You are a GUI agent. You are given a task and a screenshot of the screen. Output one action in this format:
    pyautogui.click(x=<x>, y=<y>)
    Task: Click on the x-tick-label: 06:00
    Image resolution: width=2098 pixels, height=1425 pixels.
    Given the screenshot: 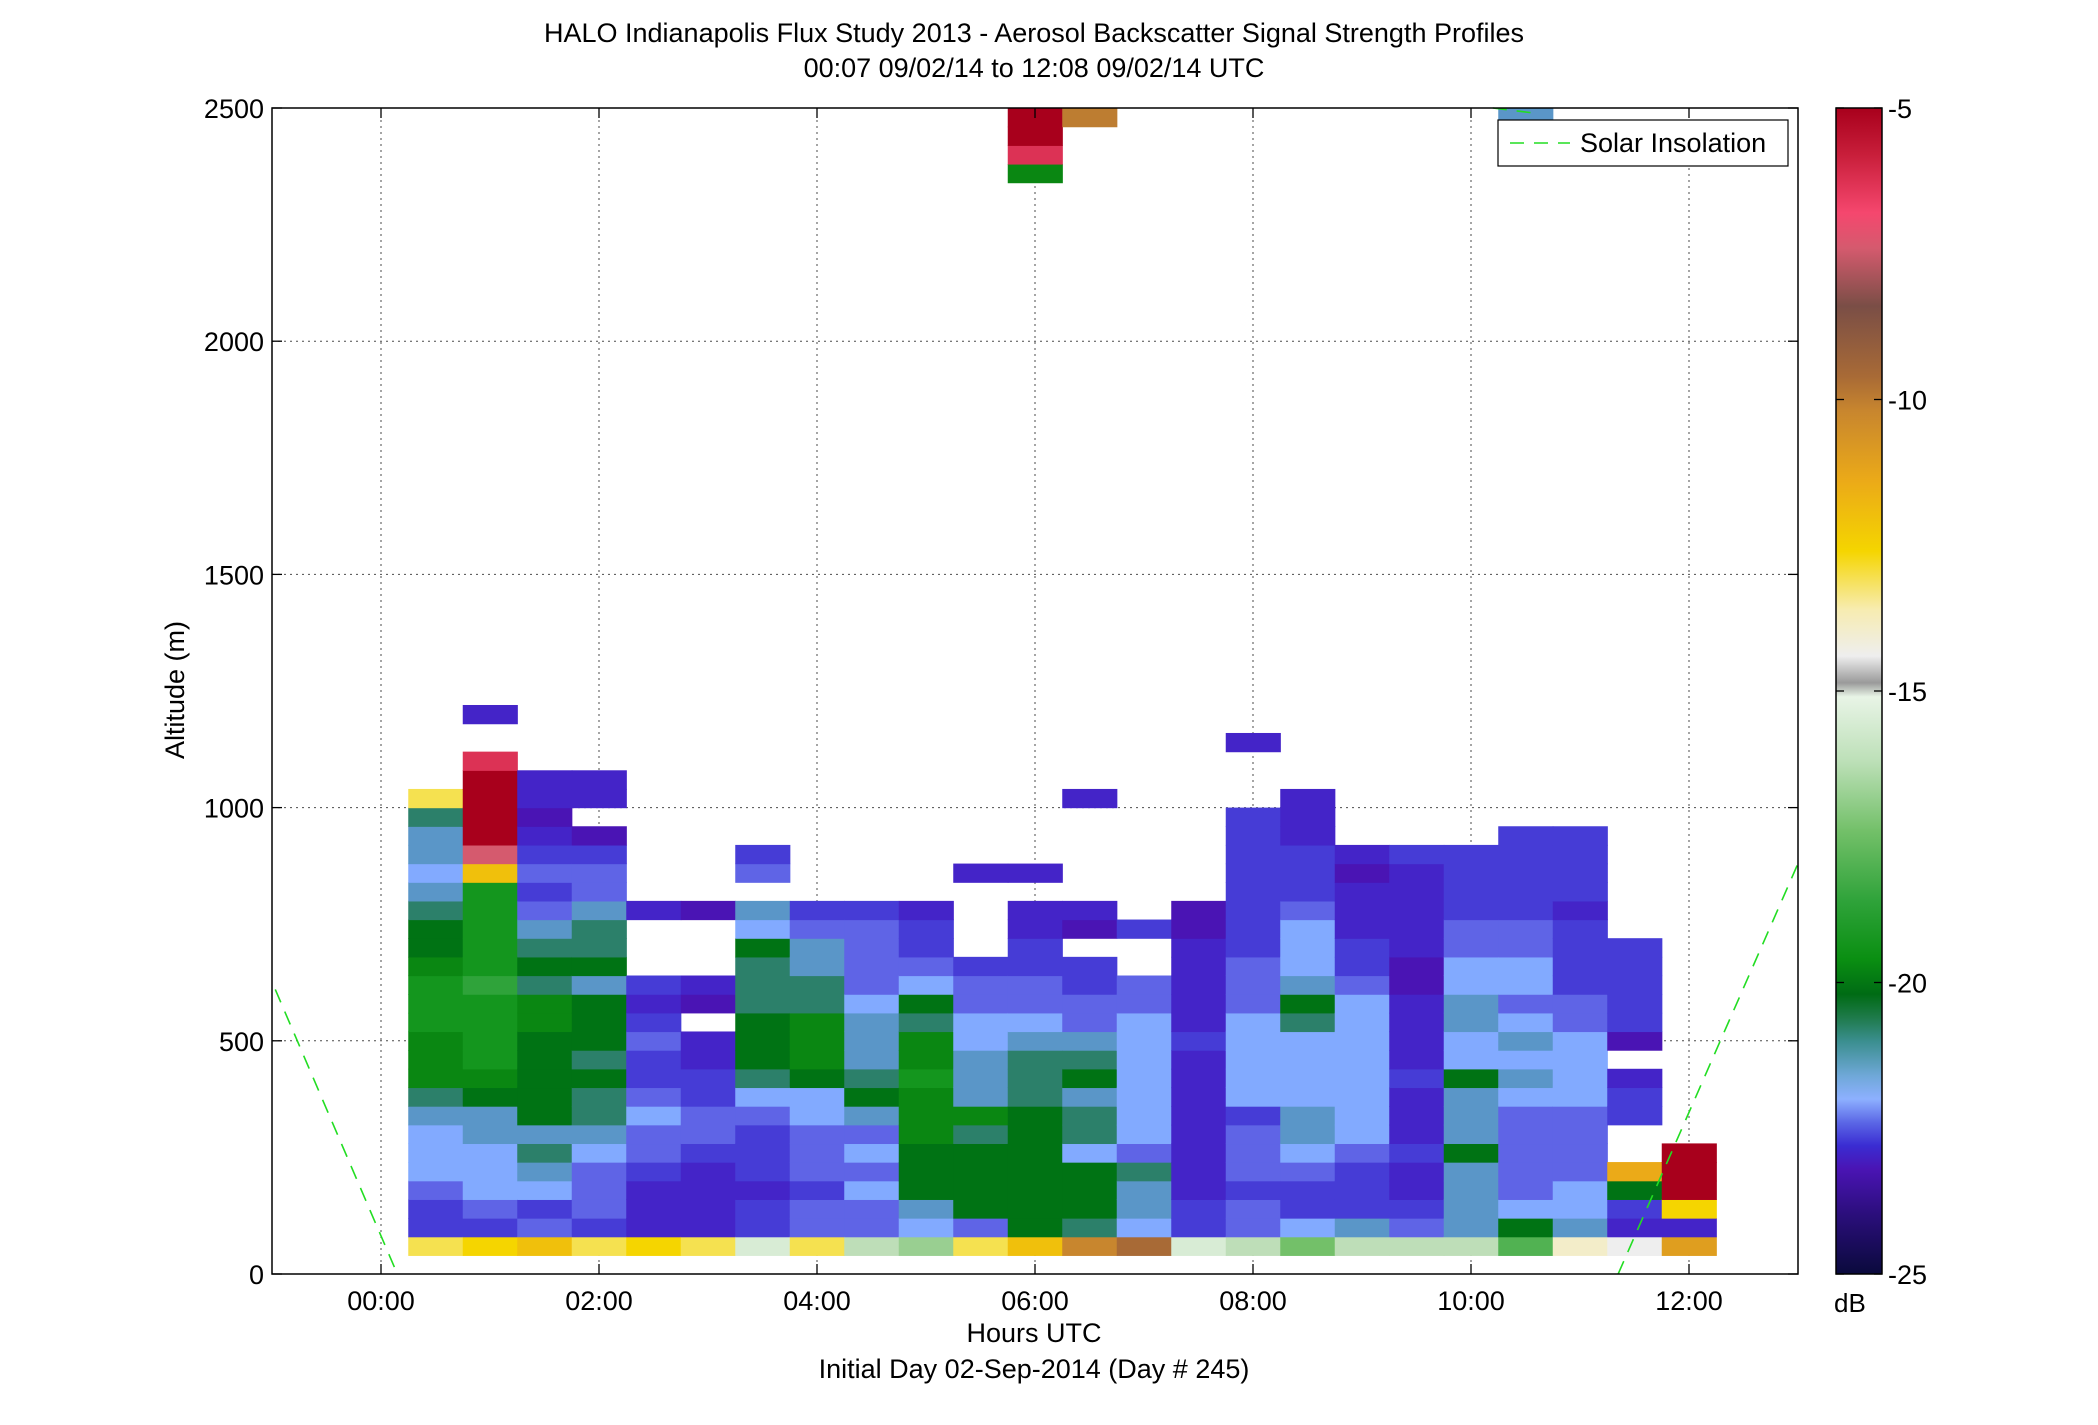 What is the action you would take?
    pyautogui.click(x=1035, y=1301)
    